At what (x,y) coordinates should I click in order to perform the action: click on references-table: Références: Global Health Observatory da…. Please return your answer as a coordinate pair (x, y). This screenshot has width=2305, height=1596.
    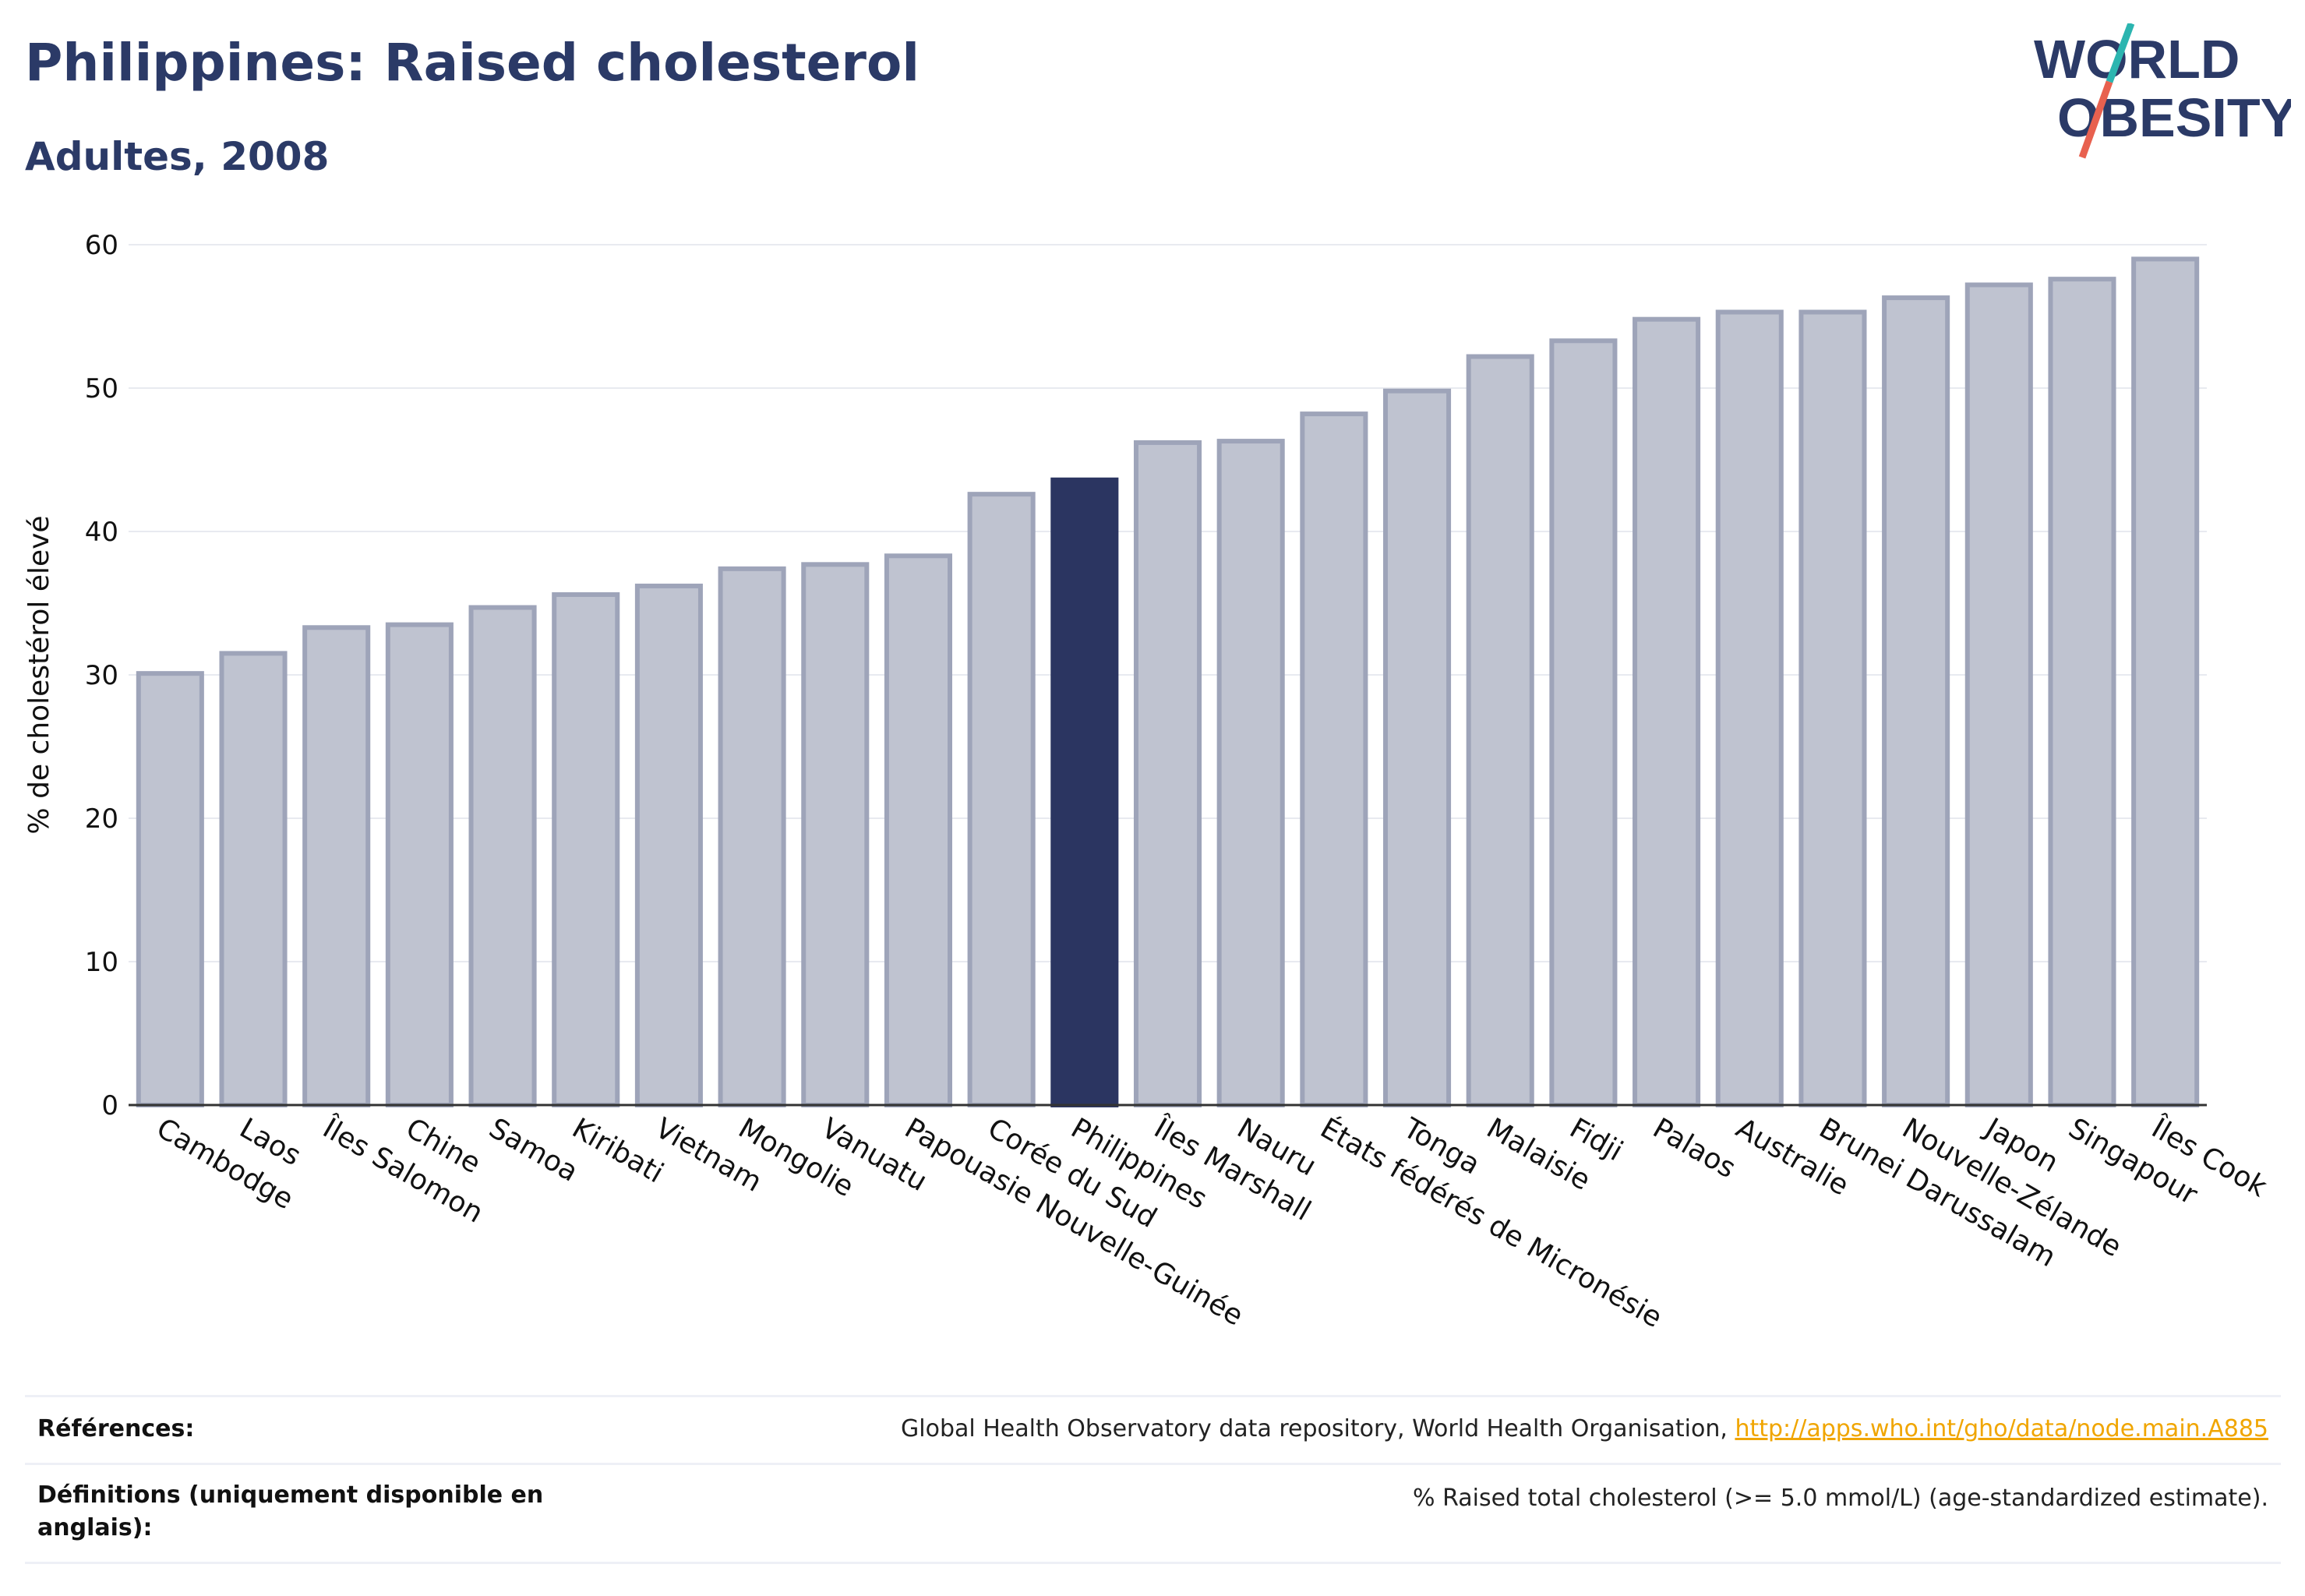
    Looking at the image, I should click on (1153, 1479).